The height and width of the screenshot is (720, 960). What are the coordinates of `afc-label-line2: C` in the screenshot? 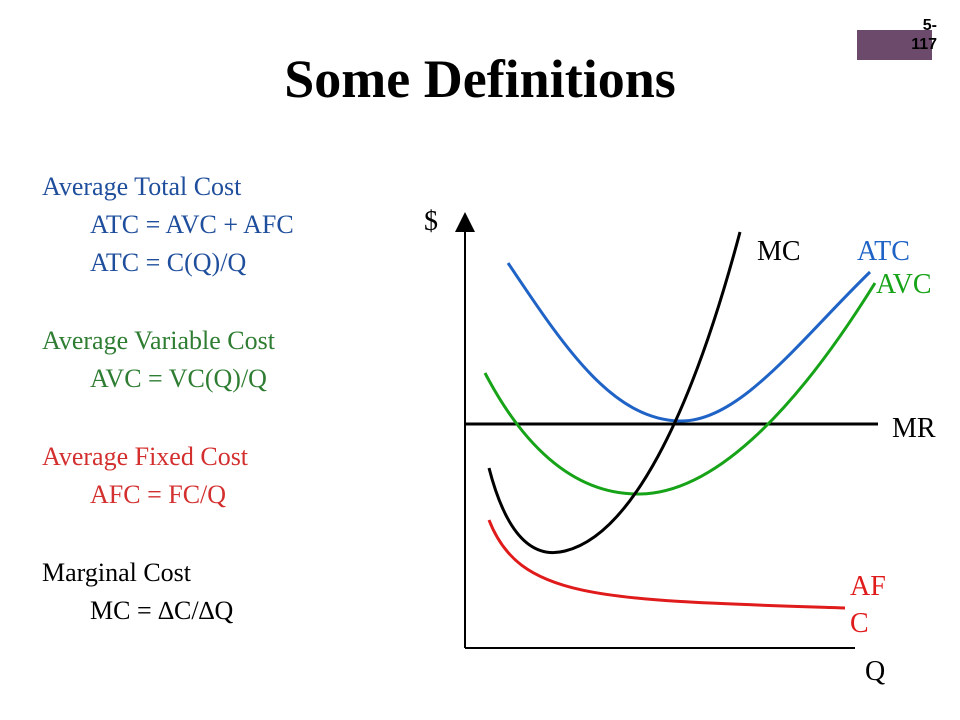 It's located at (859, 623).